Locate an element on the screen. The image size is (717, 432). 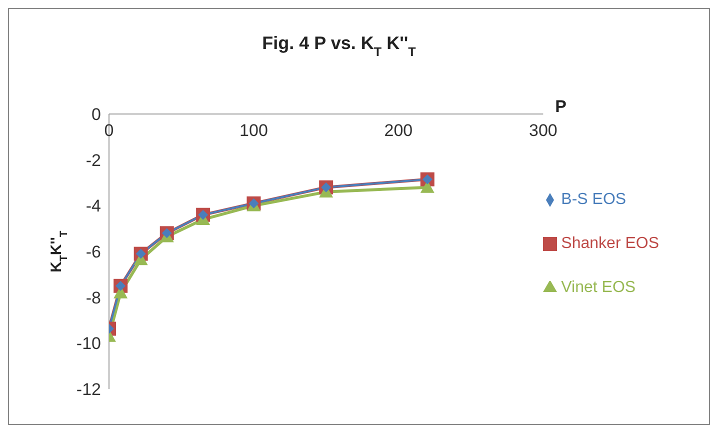
y-tick-label: -12 is located at coordinates (88, 390).